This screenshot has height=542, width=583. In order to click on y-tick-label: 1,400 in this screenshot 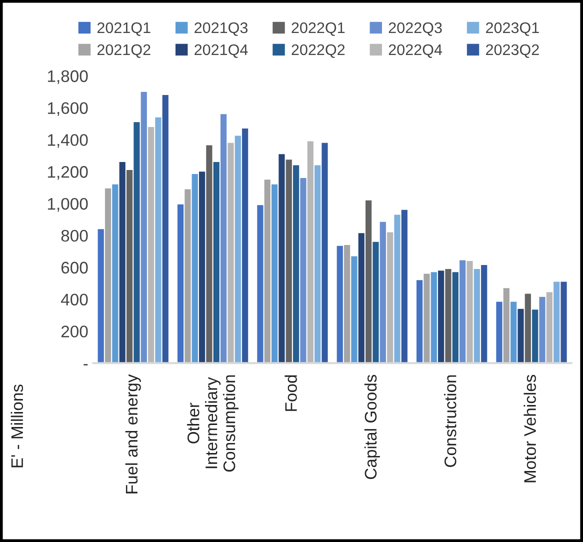, I will do `click(68, 141)`.